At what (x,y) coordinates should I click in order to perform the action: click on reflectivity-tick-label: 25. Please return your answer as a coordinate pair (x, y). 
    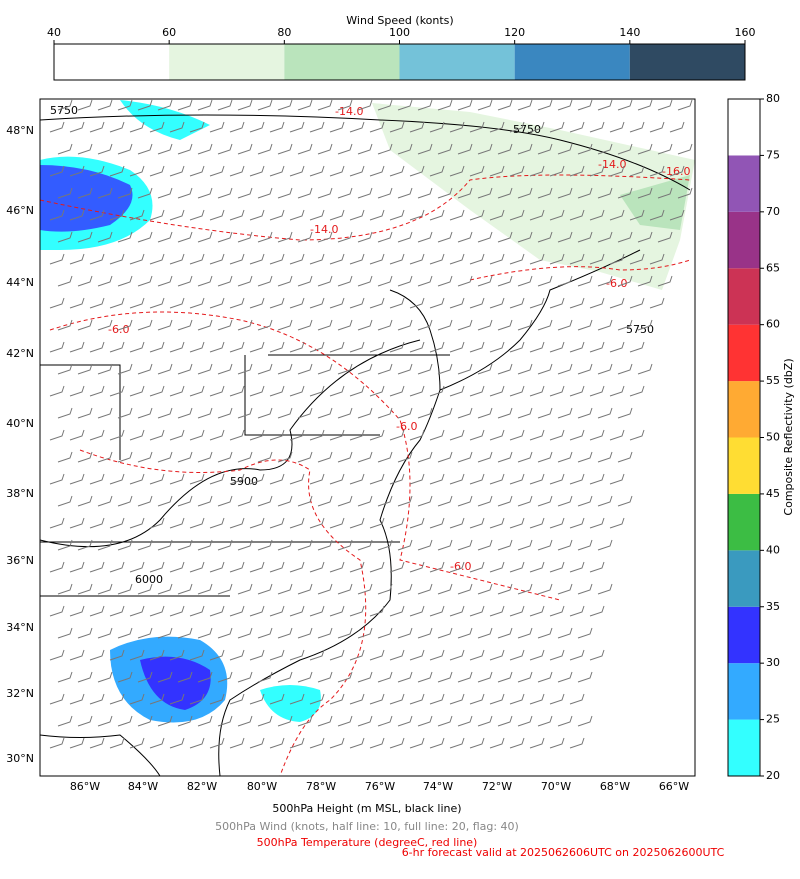
    Looking at the image, I should click on (773, 719).